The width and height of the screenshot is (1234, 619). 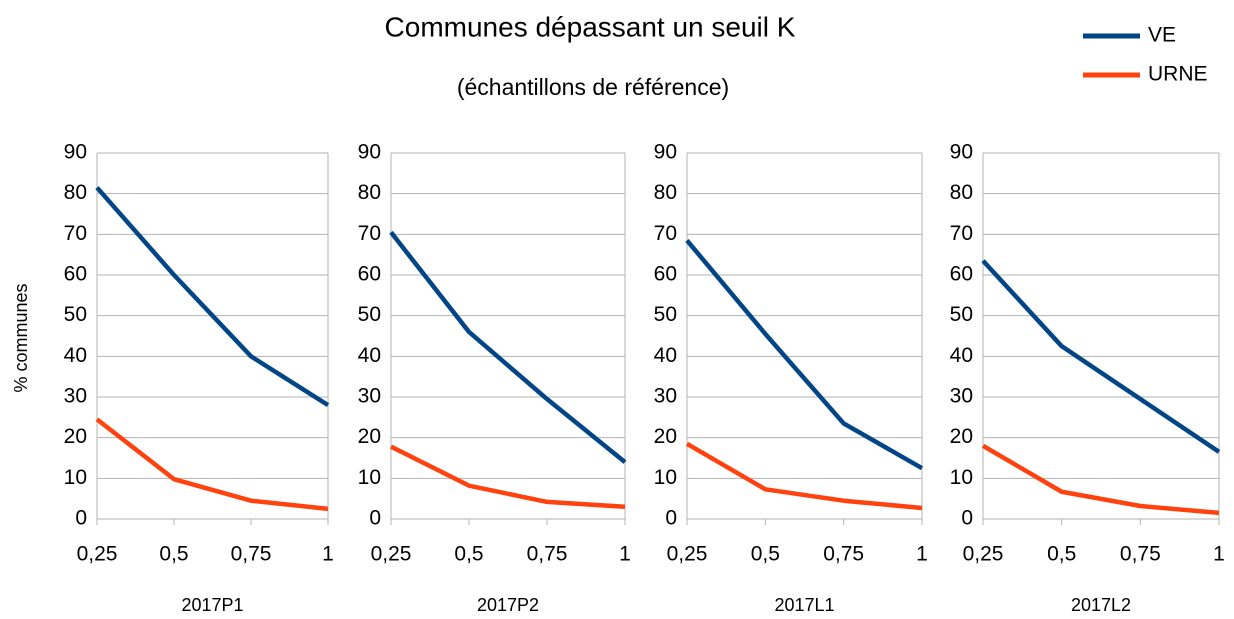 I want to click on legend-label: URNE, so click(x=1178, y=74).